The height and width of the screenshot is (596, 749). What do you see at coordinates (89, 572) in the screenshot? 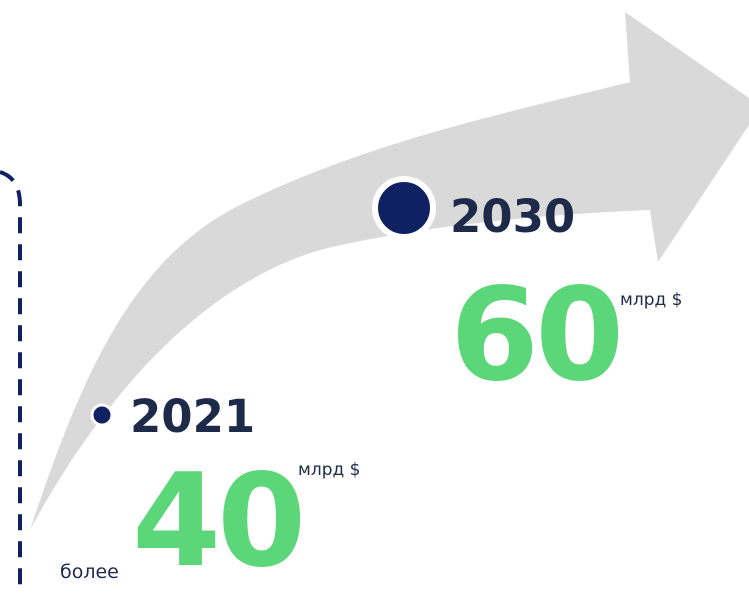
I see `value-prefix: более` at bounding box center [89, 572].